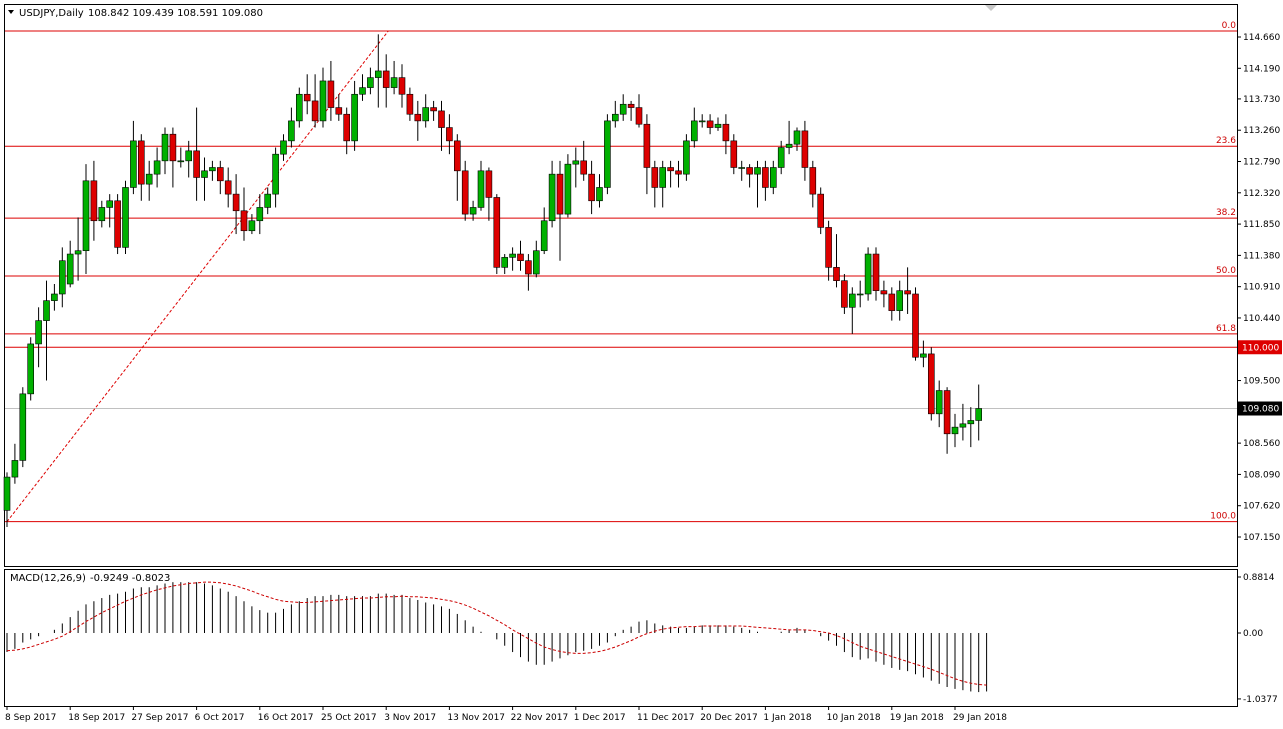  What do you see at coordinates (1226, 329) in the screenshot?
I see `fib-label: 61.8` at bounding box center [1226, 329].